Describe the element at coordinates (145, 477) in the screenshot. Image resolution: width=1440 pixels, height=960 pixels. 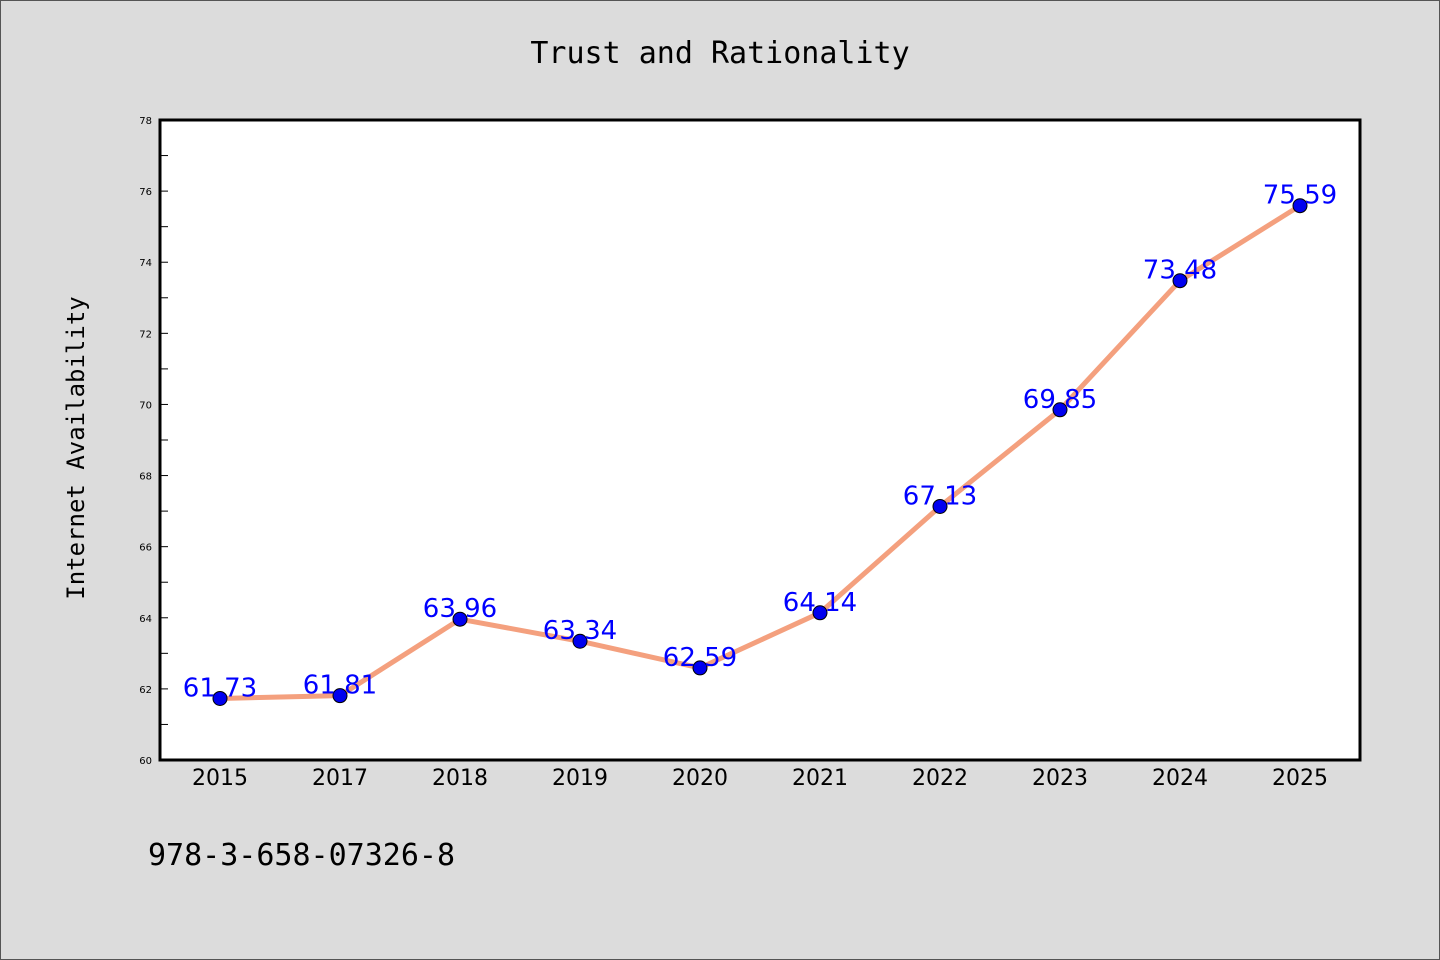
I see `y-tick-label: 68` at that location.